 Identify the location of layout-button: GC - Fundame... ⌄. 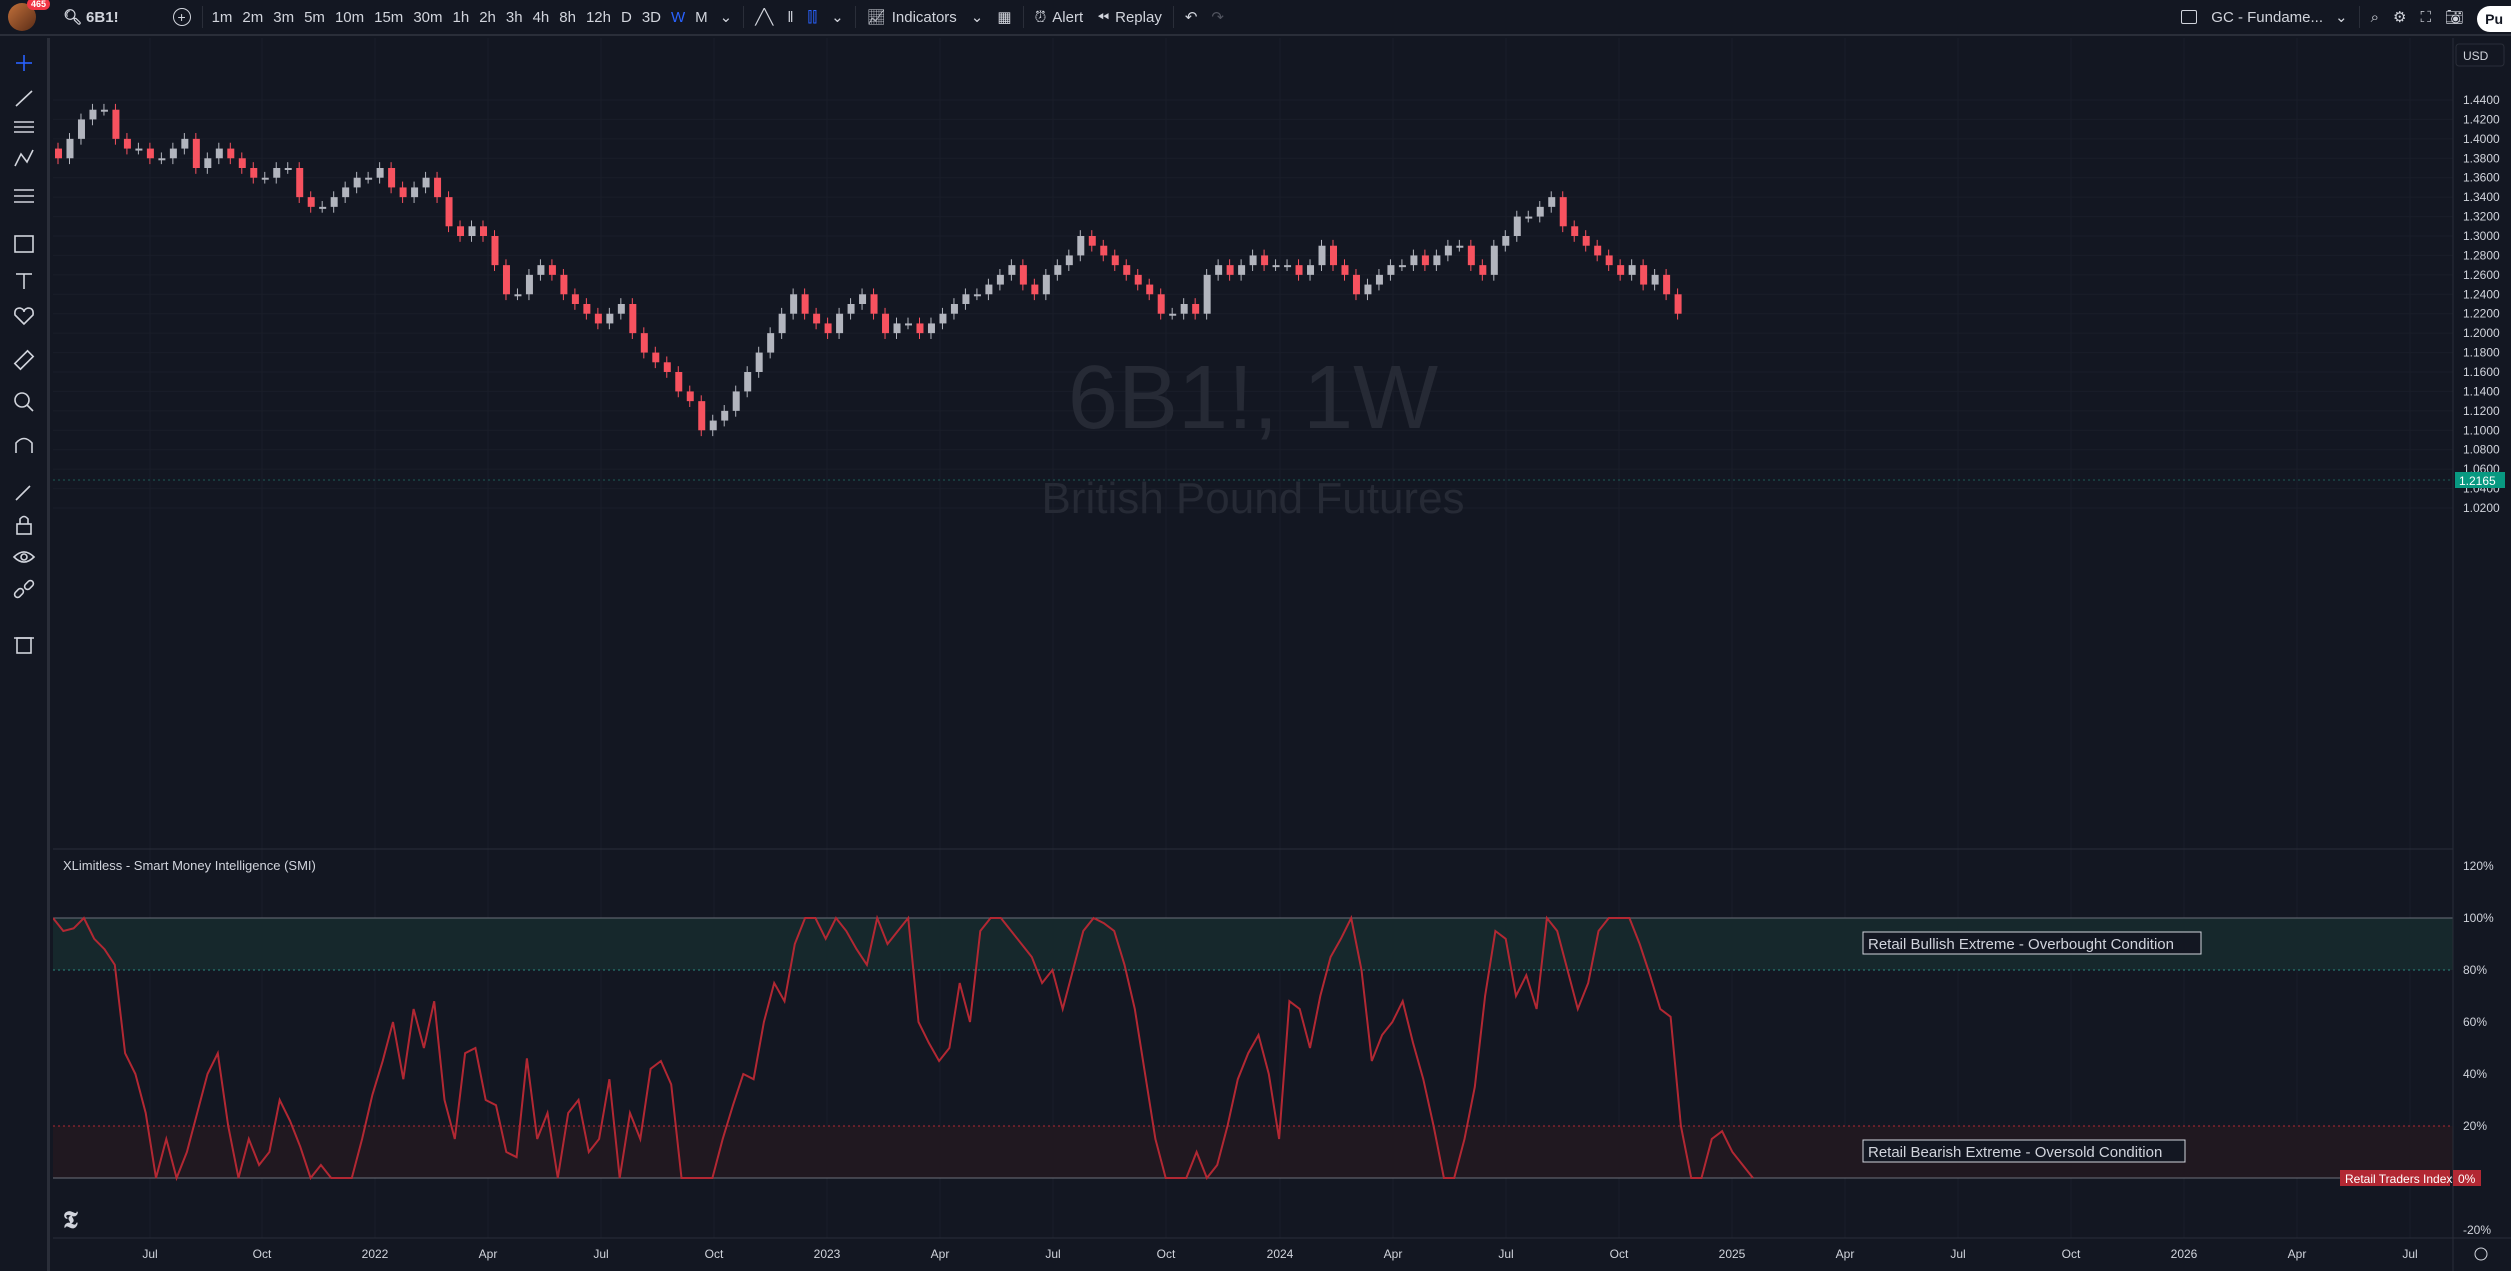
(2264, 17).